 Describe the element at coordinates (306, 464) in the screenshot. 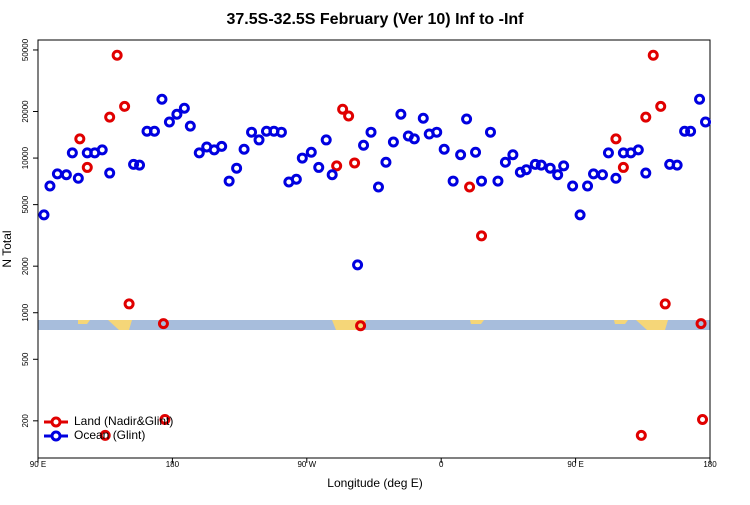

I see `x-tick-label: 90 W` at that location.